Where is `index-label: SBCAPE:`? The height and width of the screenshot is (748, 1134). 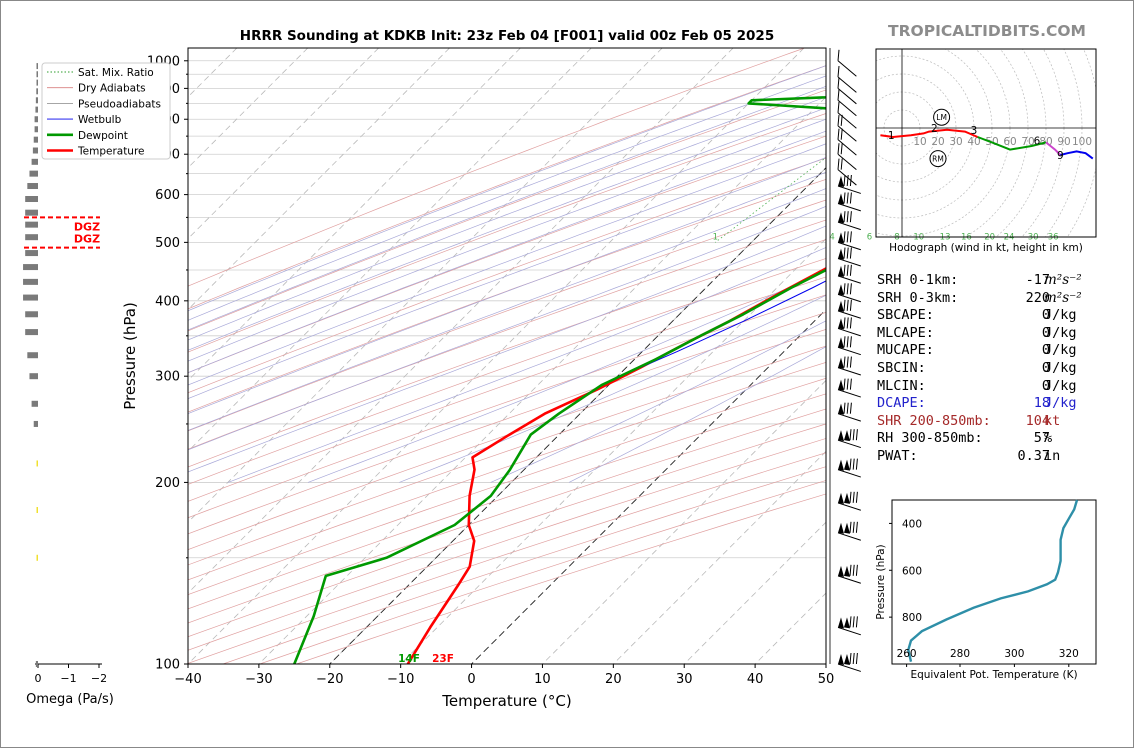
index-label: SBCAPE: is located at coordinates (905, 315).